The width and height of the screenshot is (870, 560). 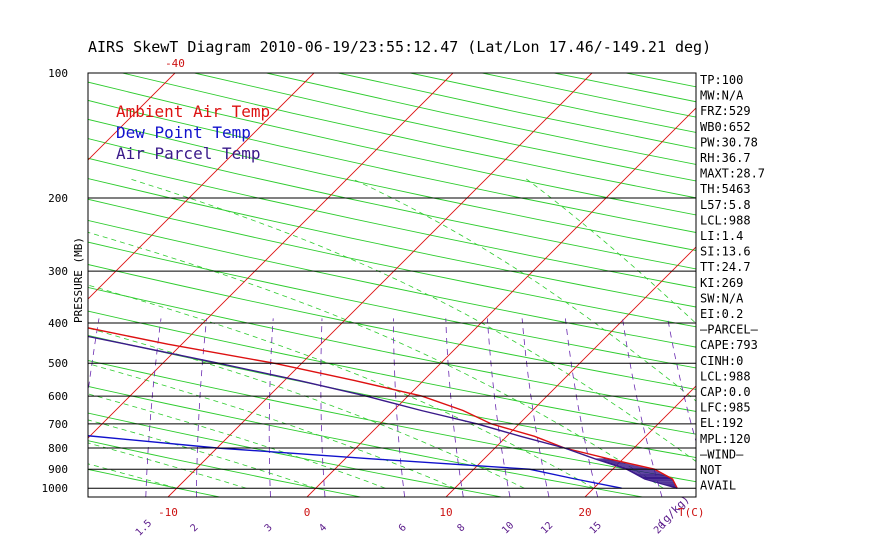 What do you see at coordinates (58, 469) in the screenshot?
I see `pressure-tick-label: 900` at bounding box center [58, 469].